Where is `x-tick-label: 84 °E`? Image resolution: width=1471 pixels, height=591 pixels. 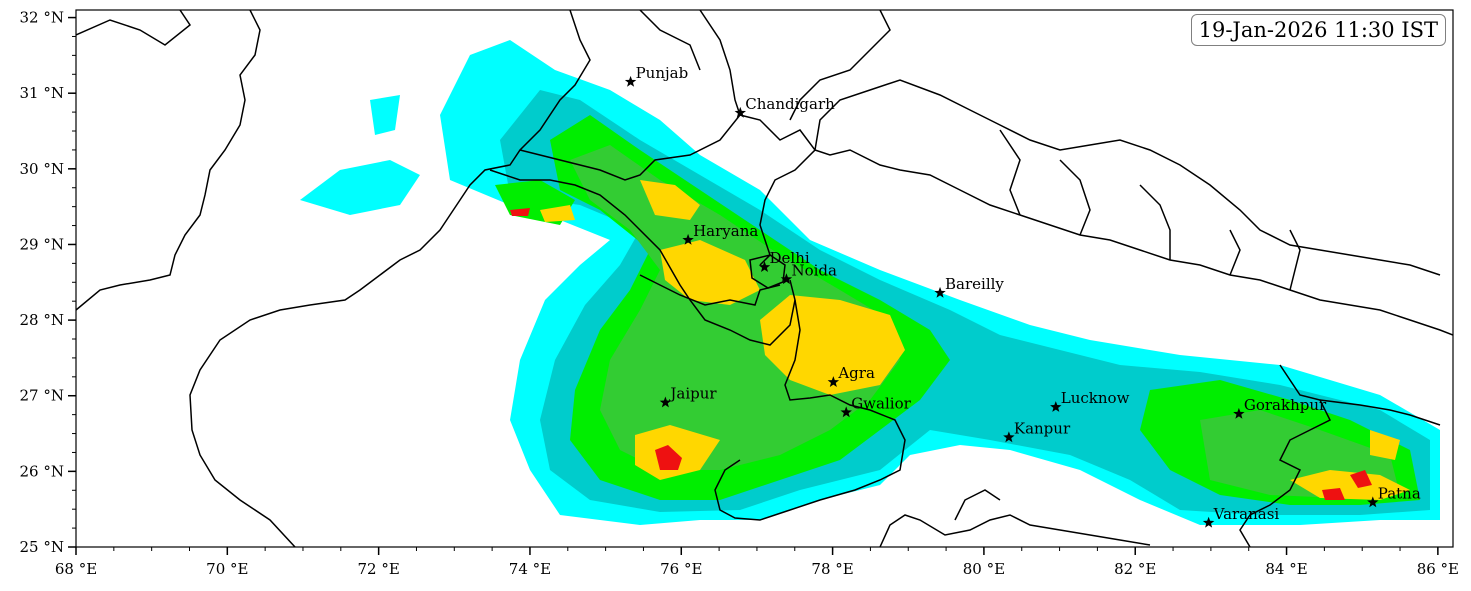 x-tick-label: 84 °E is located at coordinates (1286, 569).